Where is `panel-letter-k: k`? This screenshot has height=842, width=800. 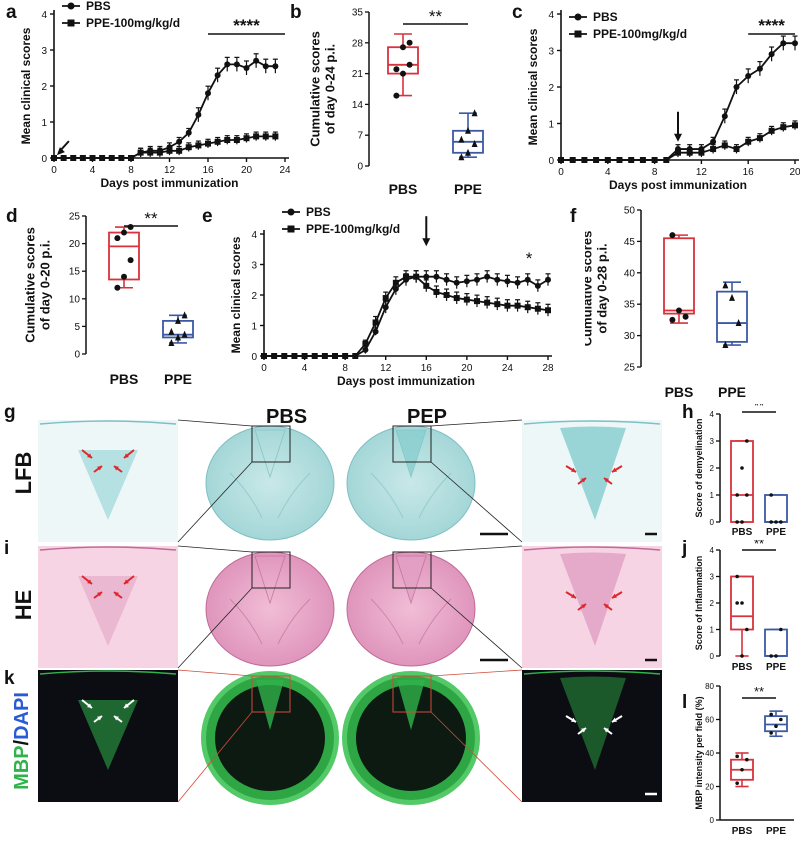 panel-letter-k: k is located at coordinates (9, 678).